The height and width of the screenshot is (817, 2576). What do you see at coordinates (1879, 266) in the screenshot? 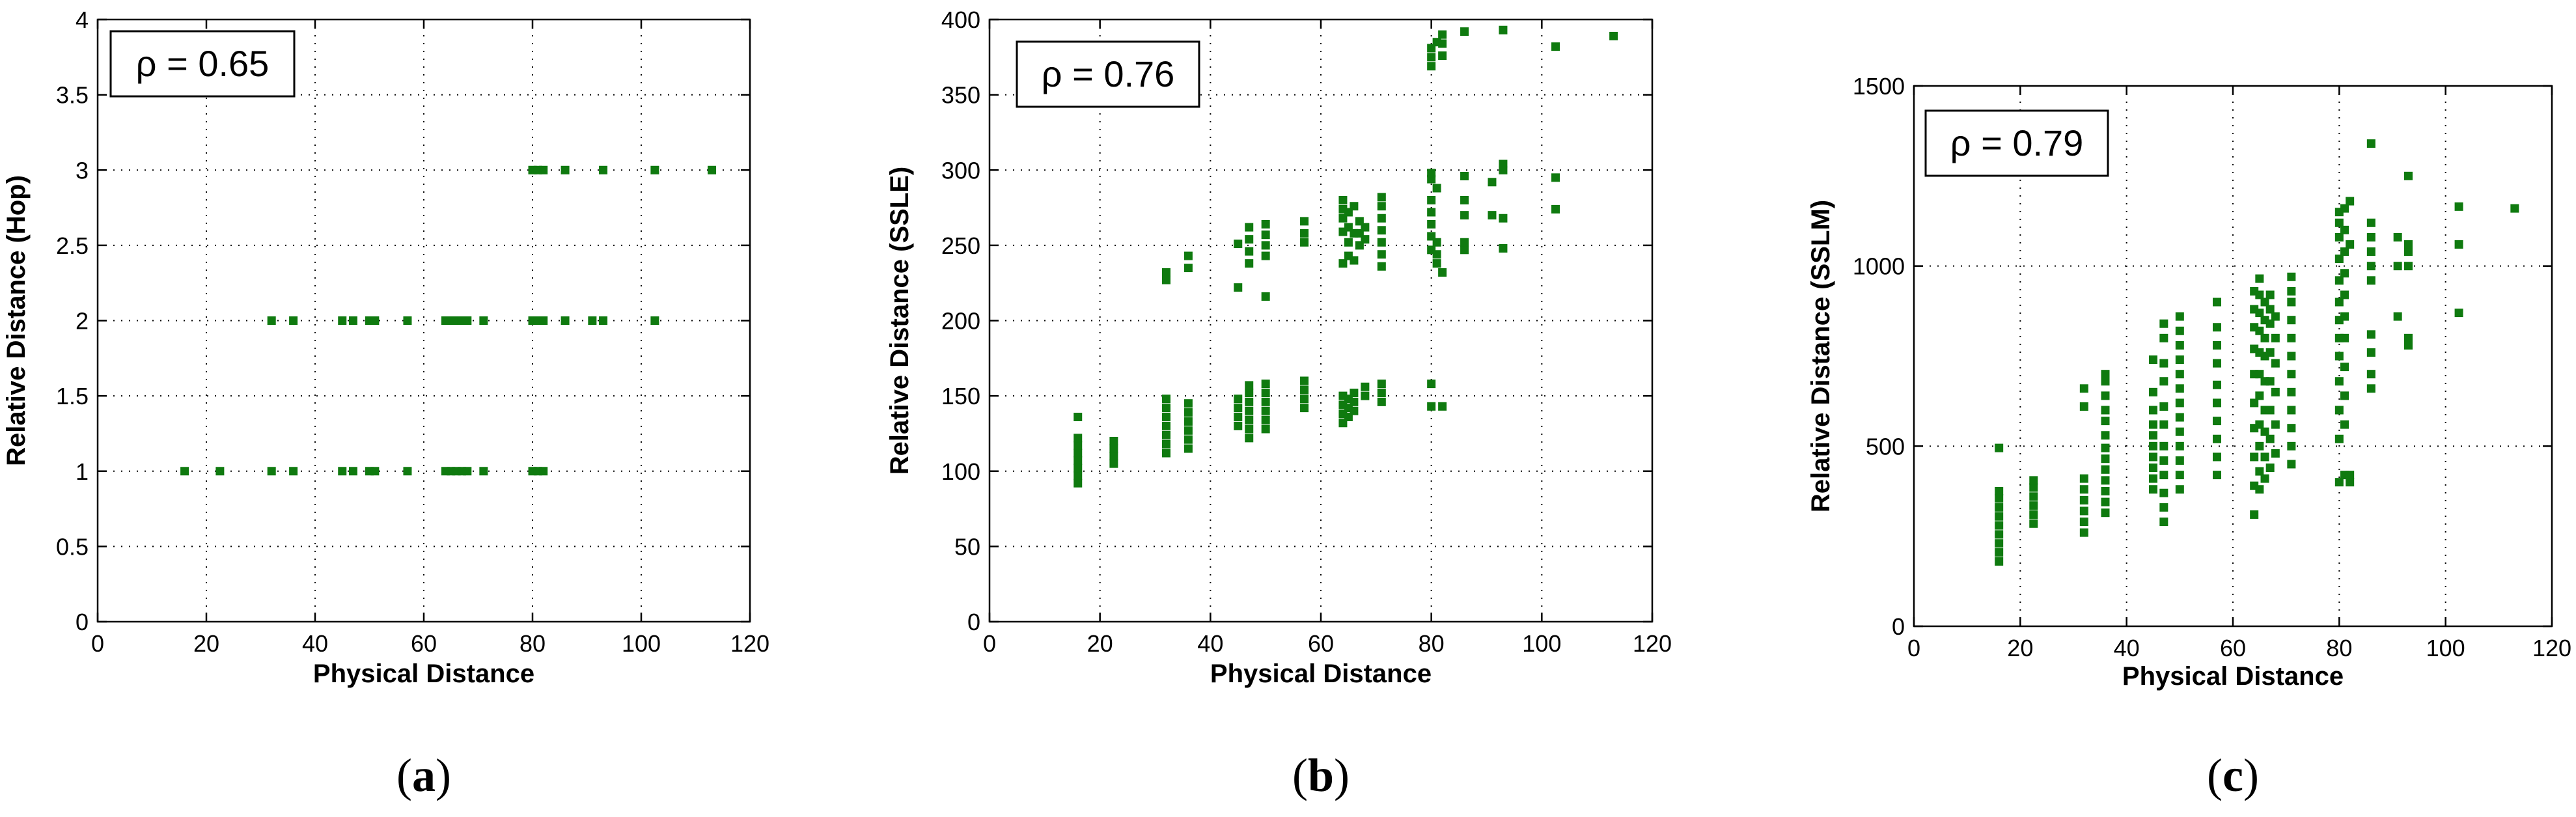
I see `y-tick-label: 1000` at bounding box center [1879, 266].